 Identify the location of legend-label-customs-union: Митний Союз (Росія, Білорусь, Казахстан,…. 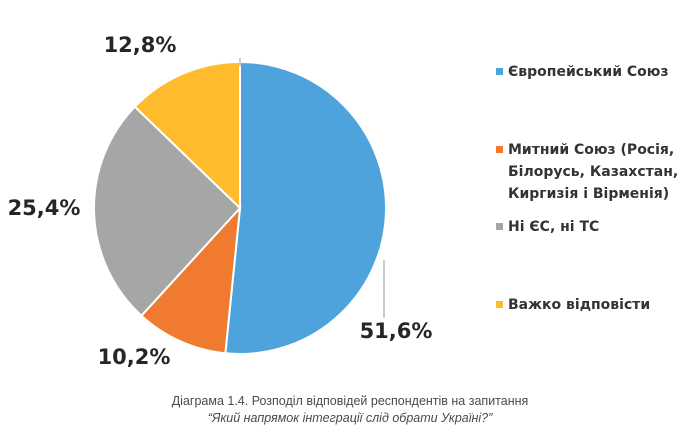
(593, 172).